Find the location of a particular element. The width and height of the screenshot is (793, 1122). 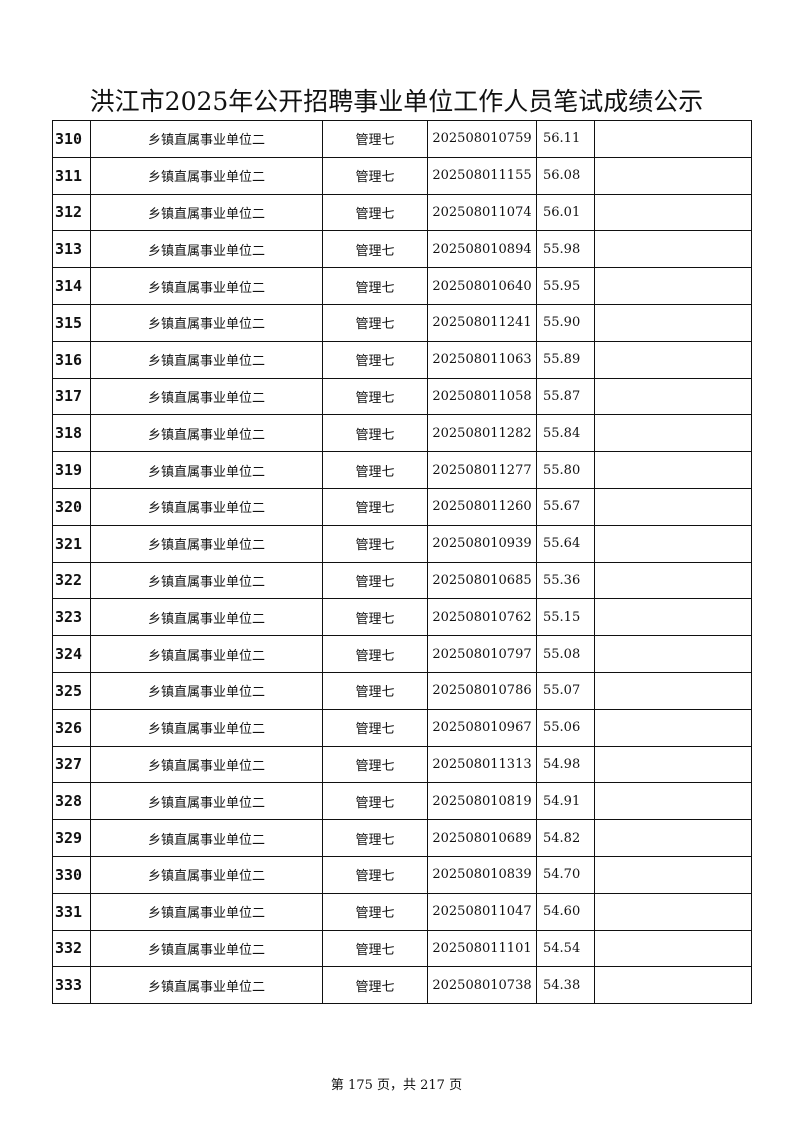

cell-ticket: 202508010762 is located at coordinates (482, 617).